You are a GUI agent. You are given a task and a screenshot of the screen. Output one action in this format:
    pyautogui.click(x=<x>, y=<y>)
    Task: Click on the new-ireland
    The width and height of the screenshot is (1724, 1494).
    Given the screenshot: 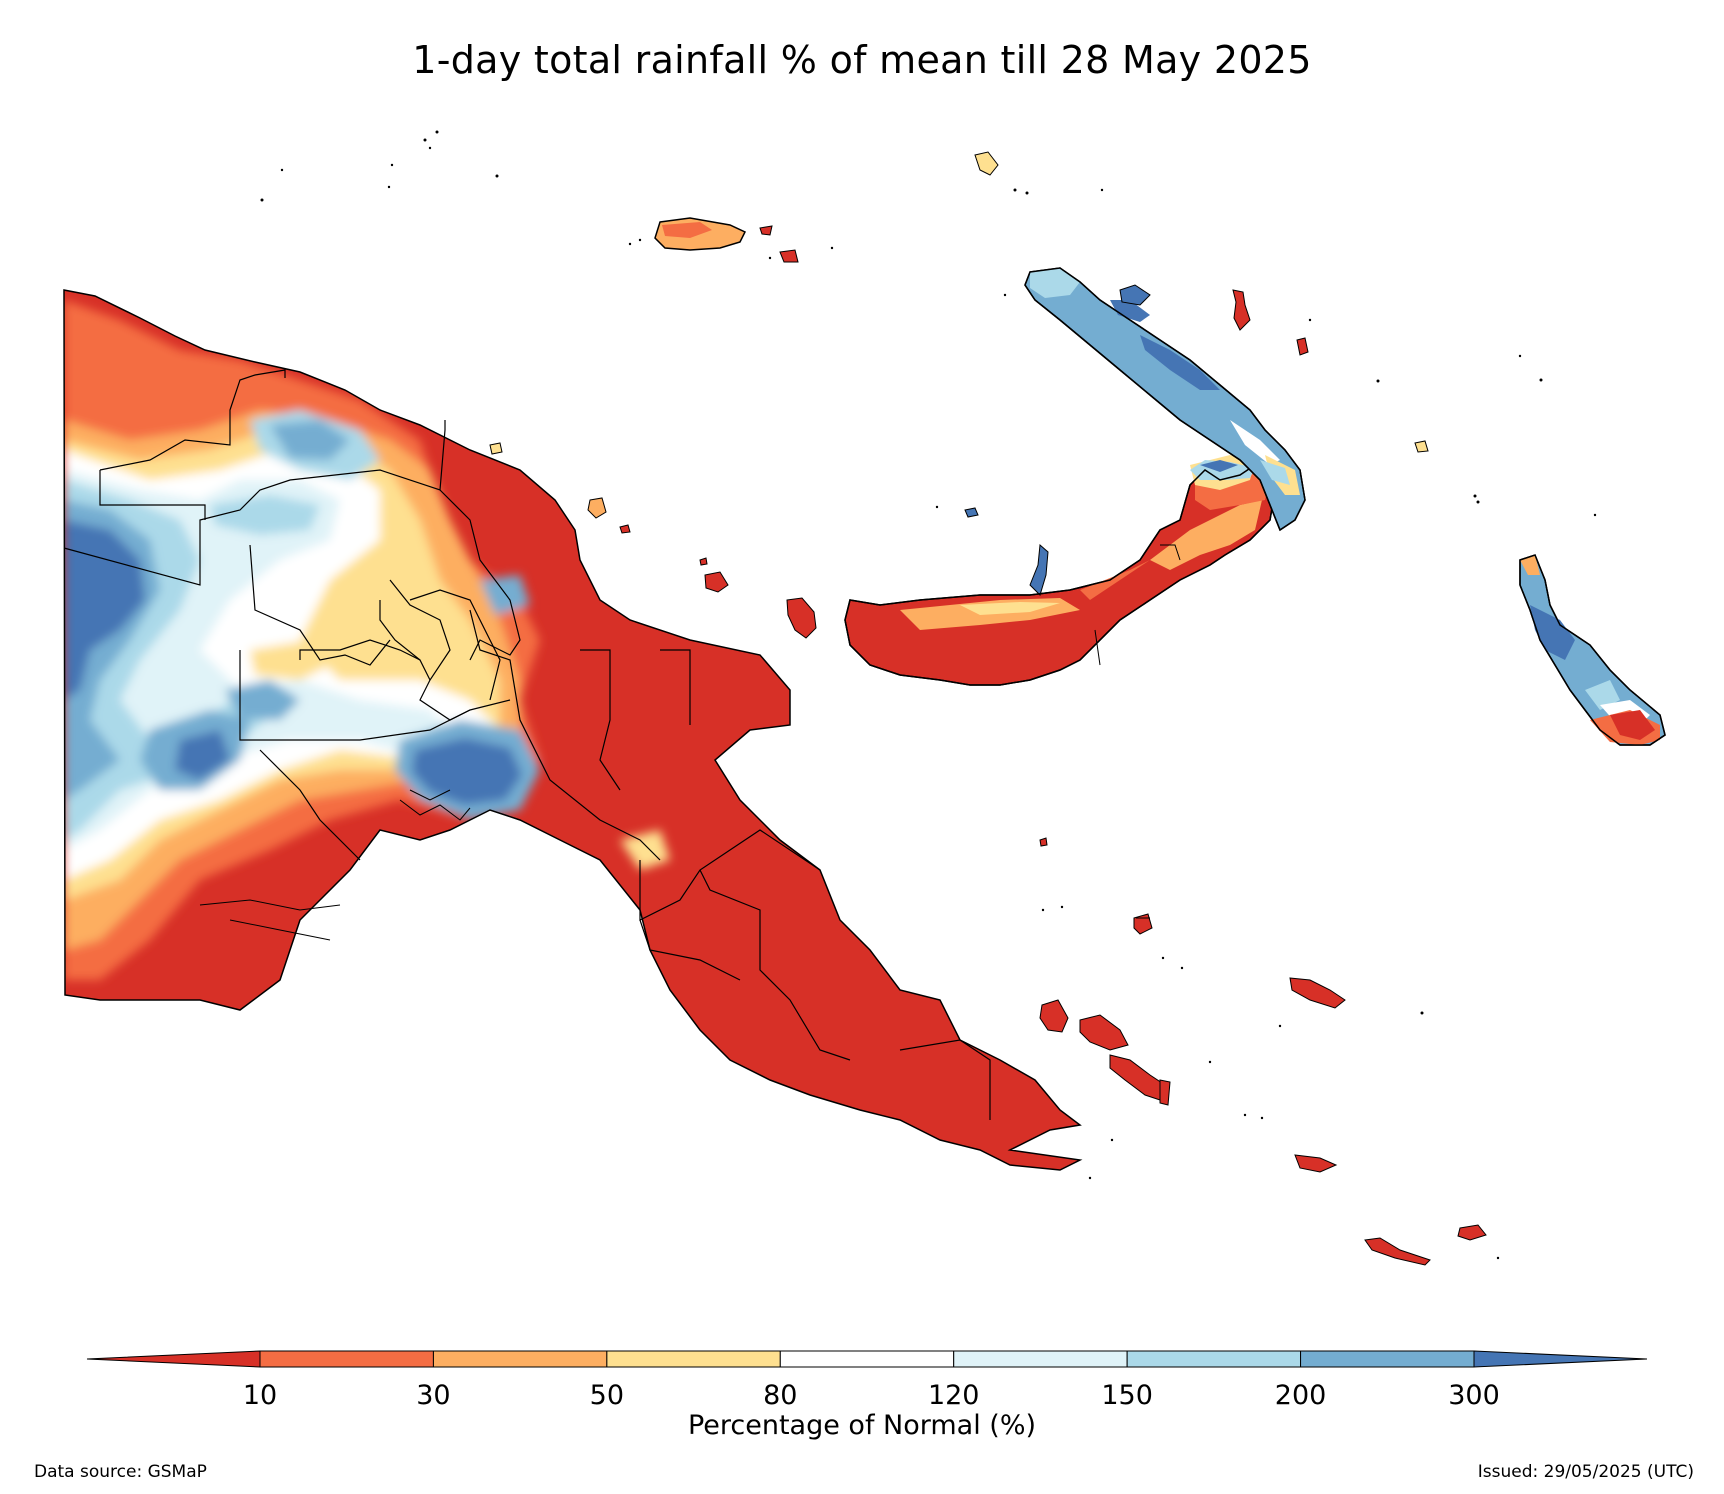 What is the action you would take?
    pyautogui.click(x=1165, y=399)
    